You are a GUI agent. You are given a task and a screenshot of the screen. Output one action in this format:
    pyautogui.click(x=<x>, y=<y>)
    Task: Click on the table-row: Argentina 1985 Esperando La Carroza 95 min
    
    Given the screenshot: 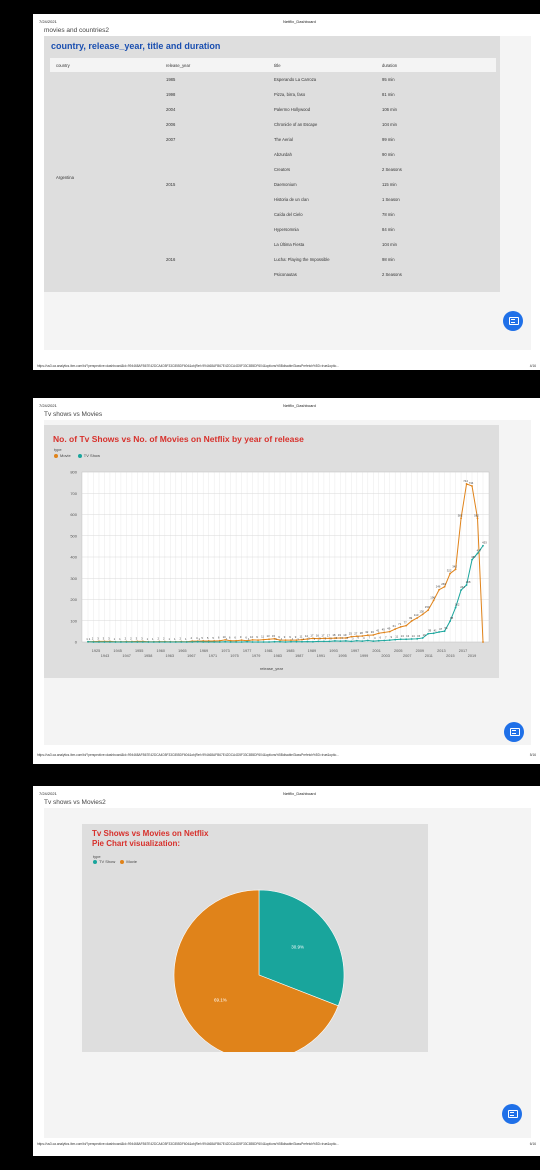 What is the action you would take?
    pyautogui.click(x=273, y=126)
    